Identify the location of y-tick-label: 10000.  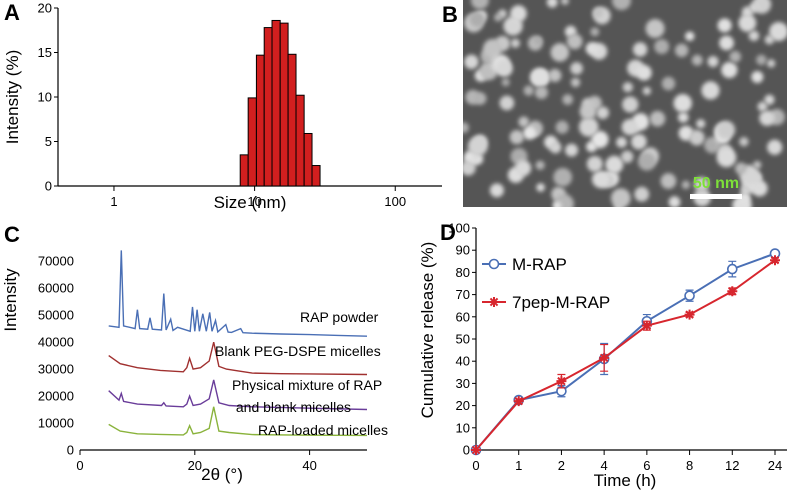
(56, 423).